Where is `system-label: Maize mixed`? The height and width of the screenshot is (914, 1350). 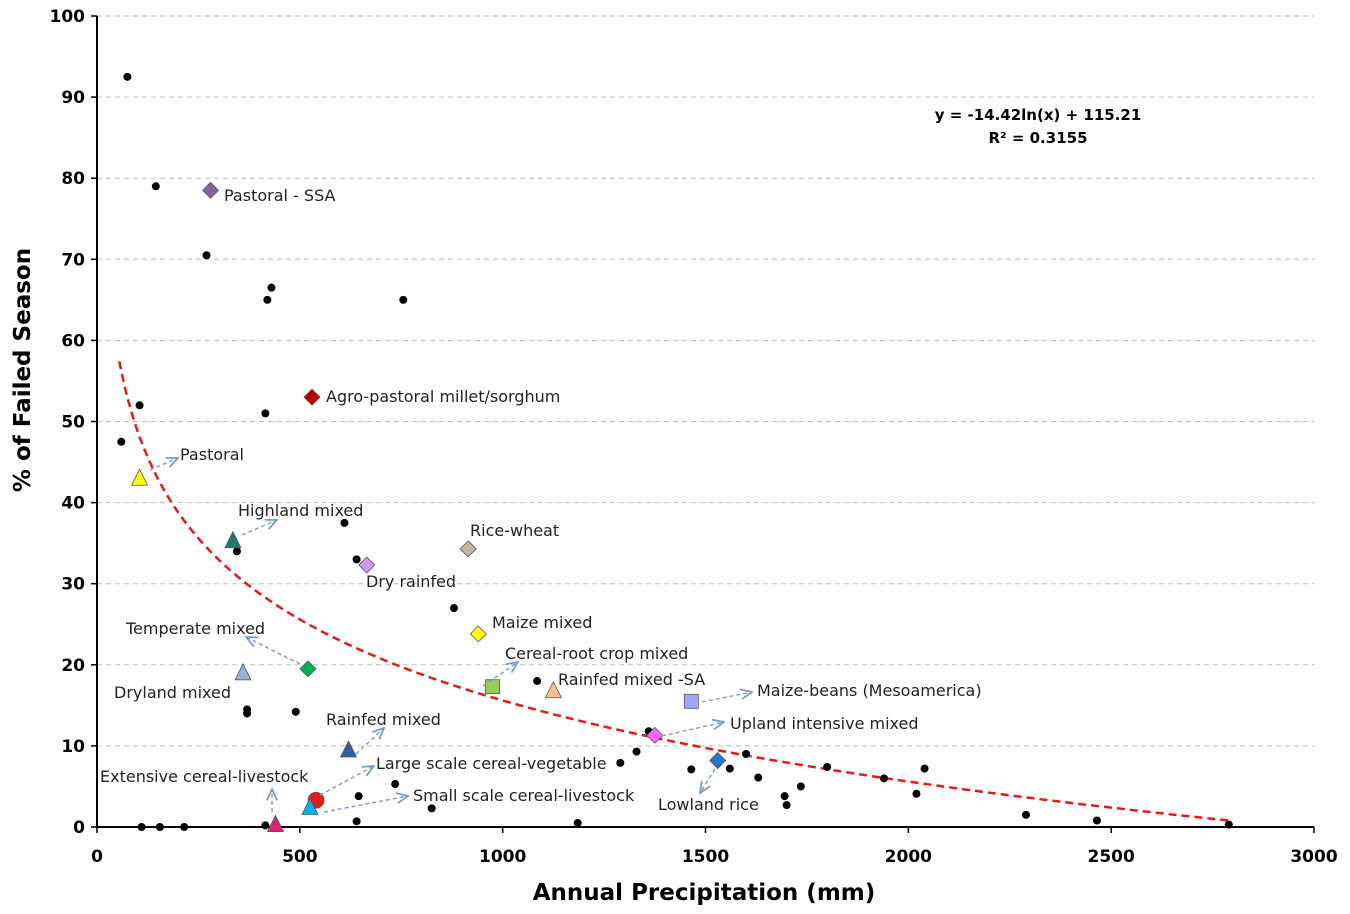
system-label: Maize mixed is located at coordinates (542, 622).